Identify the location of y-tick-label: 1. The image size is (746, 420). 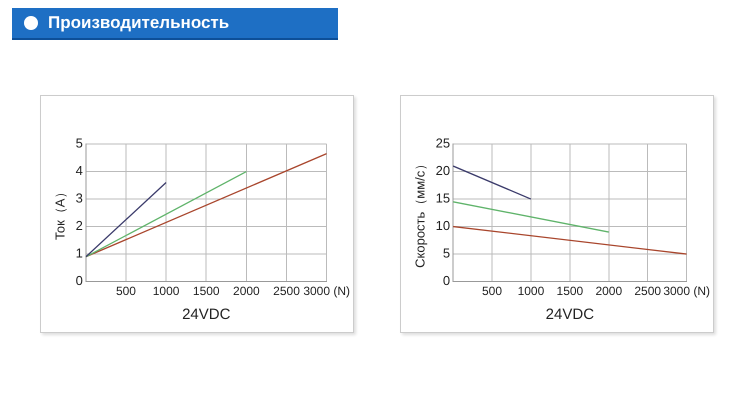
(79, 253).